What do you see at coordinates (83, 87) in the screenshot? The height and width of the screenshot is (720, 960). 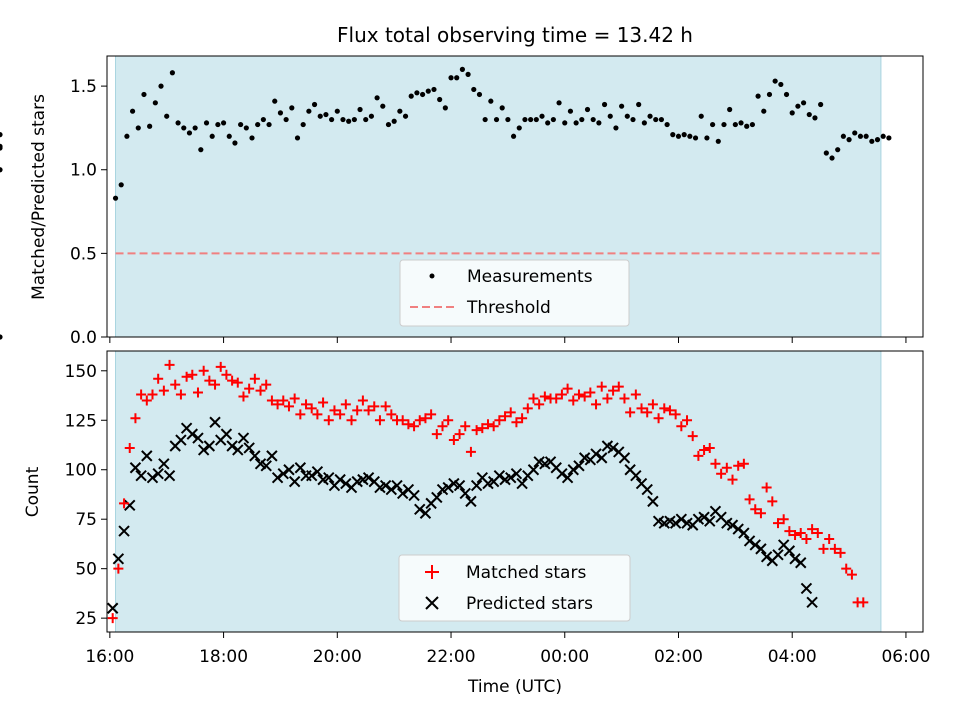 I see `y-tick-label: 1.5` at bounding box center [83, 87].